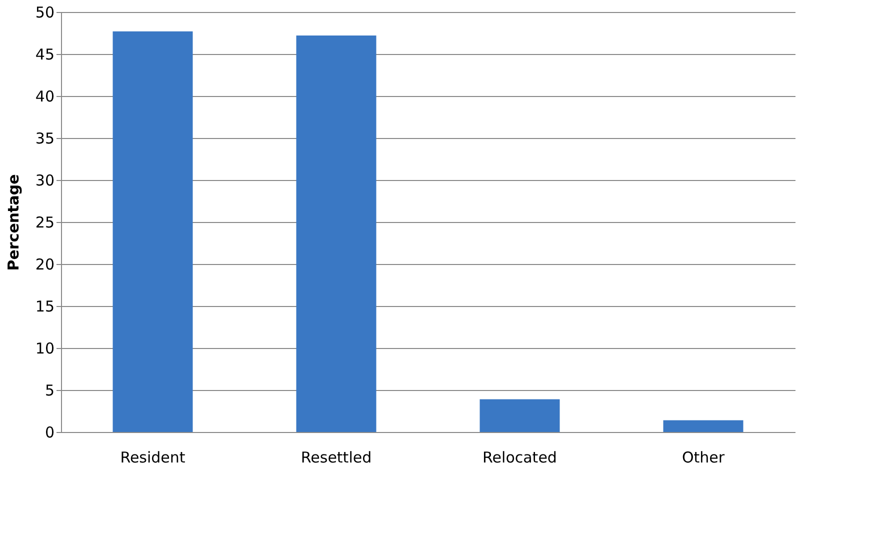 This screenshot has height=540, width=886. I want to click on y-tick-label: 50, so click(44, 13).